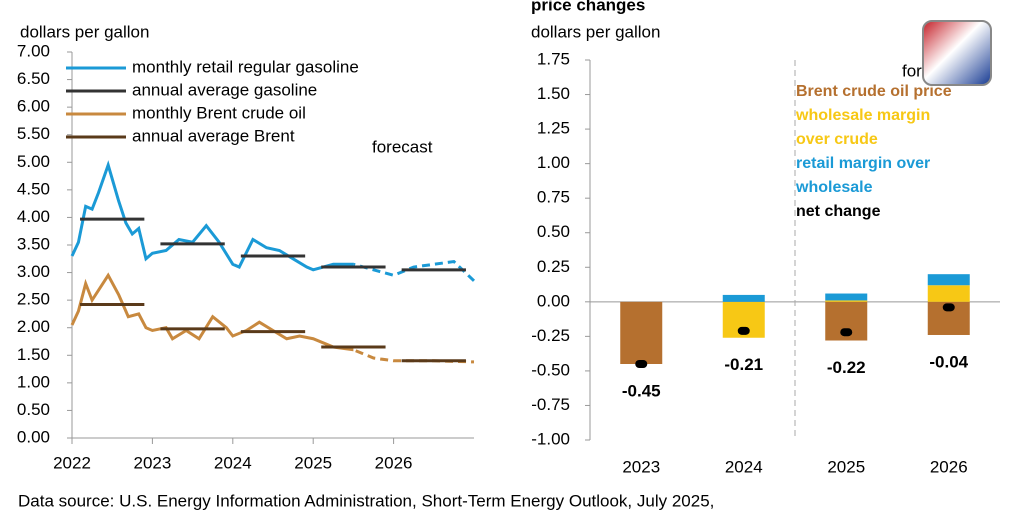 The height and width of the screenshot is (512, 1024). I want to click on legend-label: net change, so click(838, 211).